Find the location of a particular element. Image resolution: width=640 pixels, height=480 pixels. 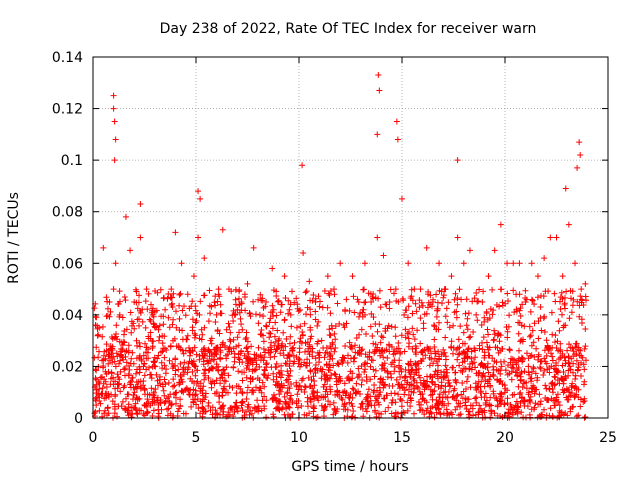

y-tick-label: 0.04 is located at coordinates (67, 316).